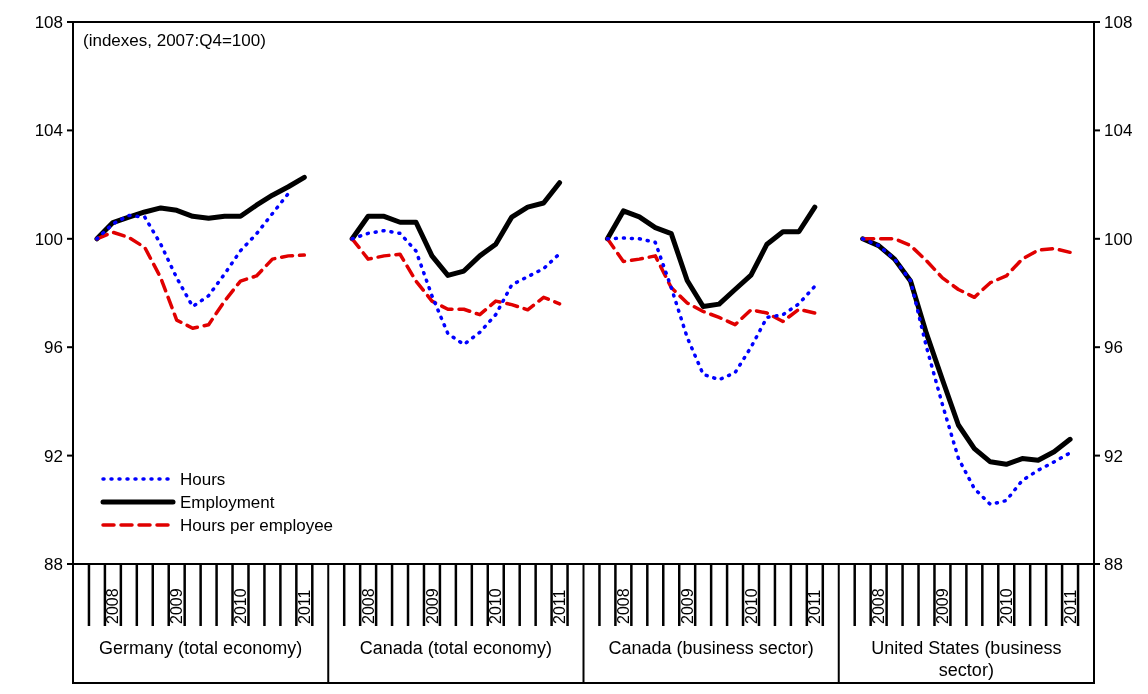 The image size is (1148, 694). Describe the element at coordinates (201, 648) in the screenshot. I see `text: Germany (total economy)` at that location.